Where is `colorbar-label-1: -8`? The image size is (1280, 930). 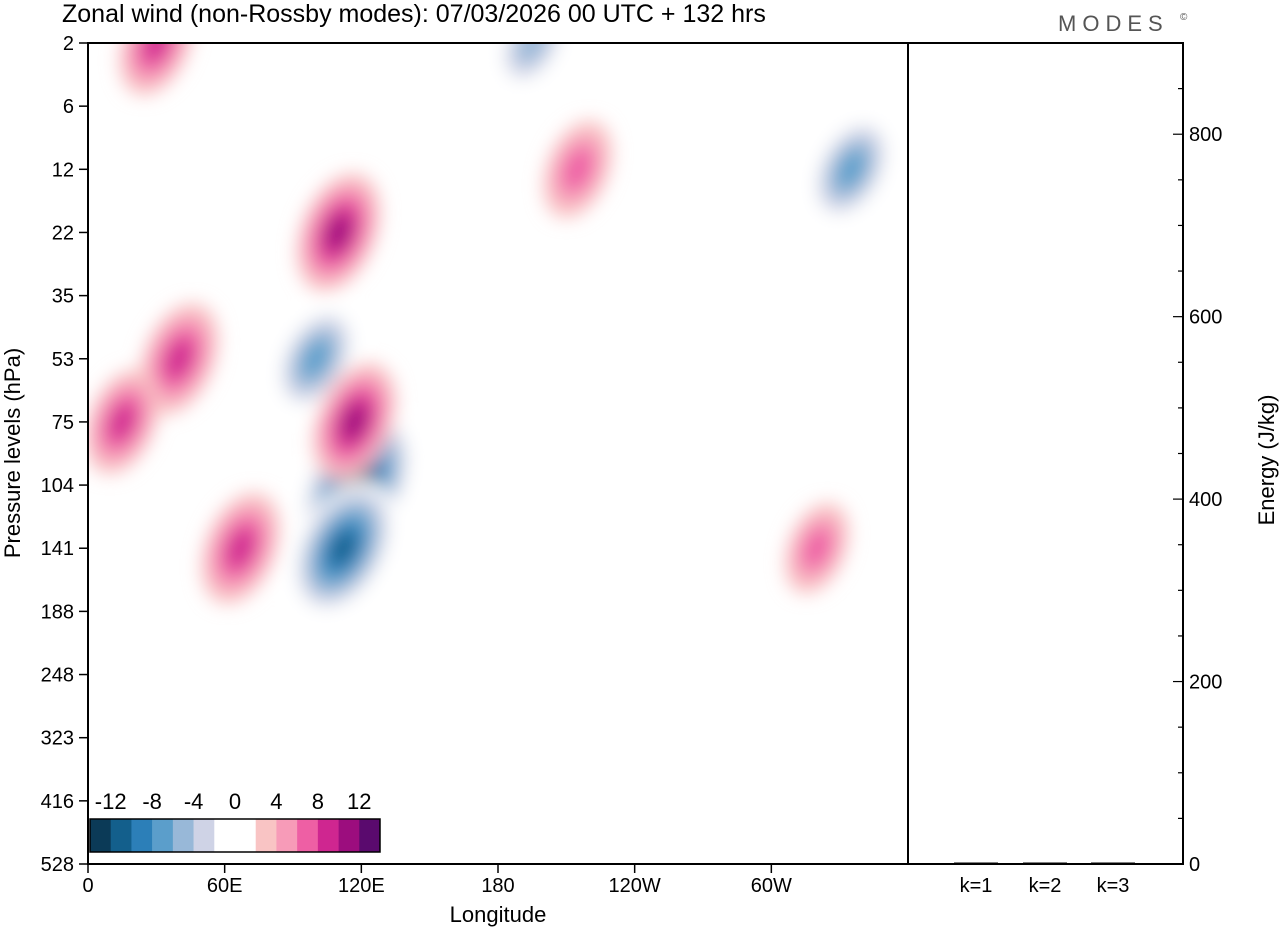
colorbar-label-1: -8 is located at coordinates (152, 801).